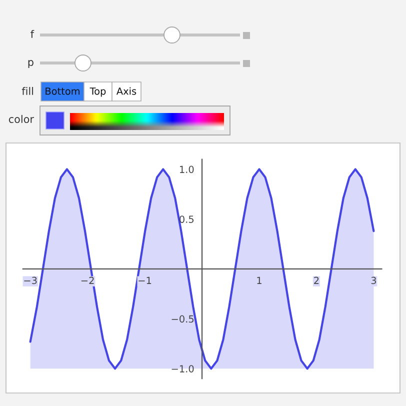  Describe the element at coordinates (183, 319) in the screenshot. I see `y-tick-label: −0.5` at that location.